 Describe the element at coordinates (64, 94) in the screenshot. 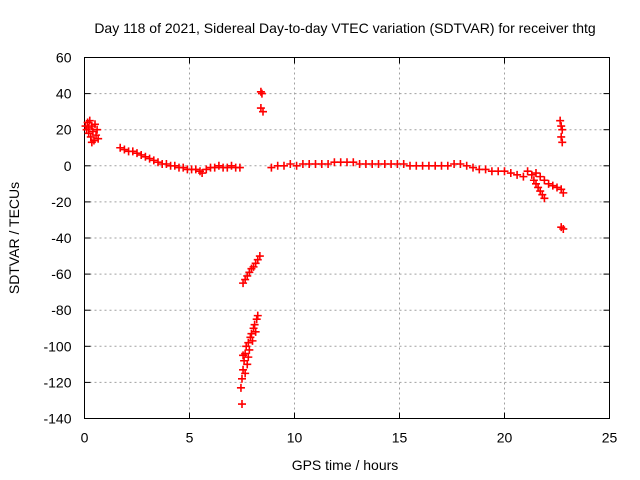

I see `y-tick-label: 40` at that location.